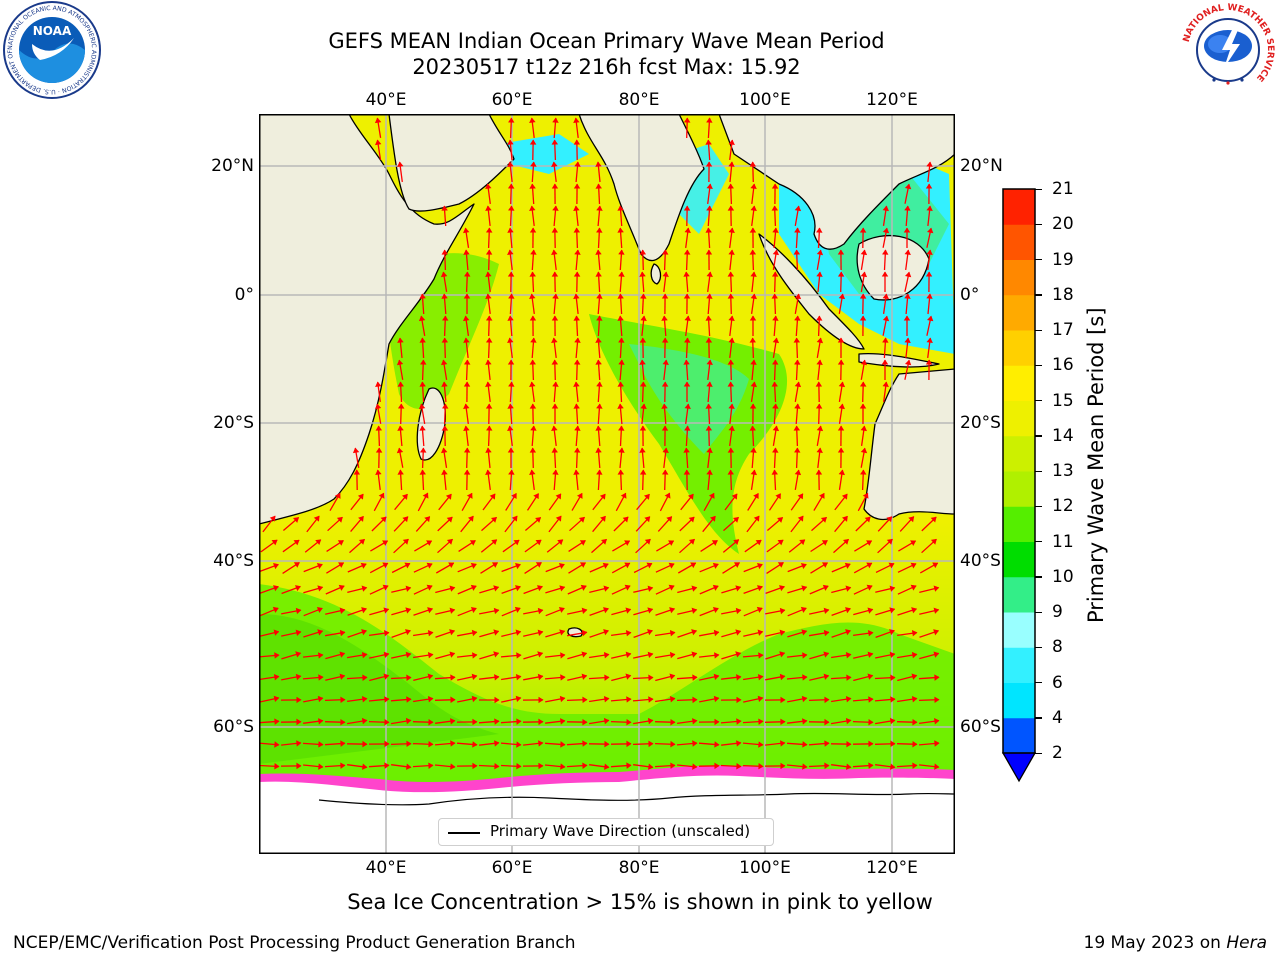 This screenshot has height=960, width=1280. What do you see at coordinates (1057, 717) in the screenshot?
I see `colorbar-tick-label: 4` at bounding box center [1057, 717].